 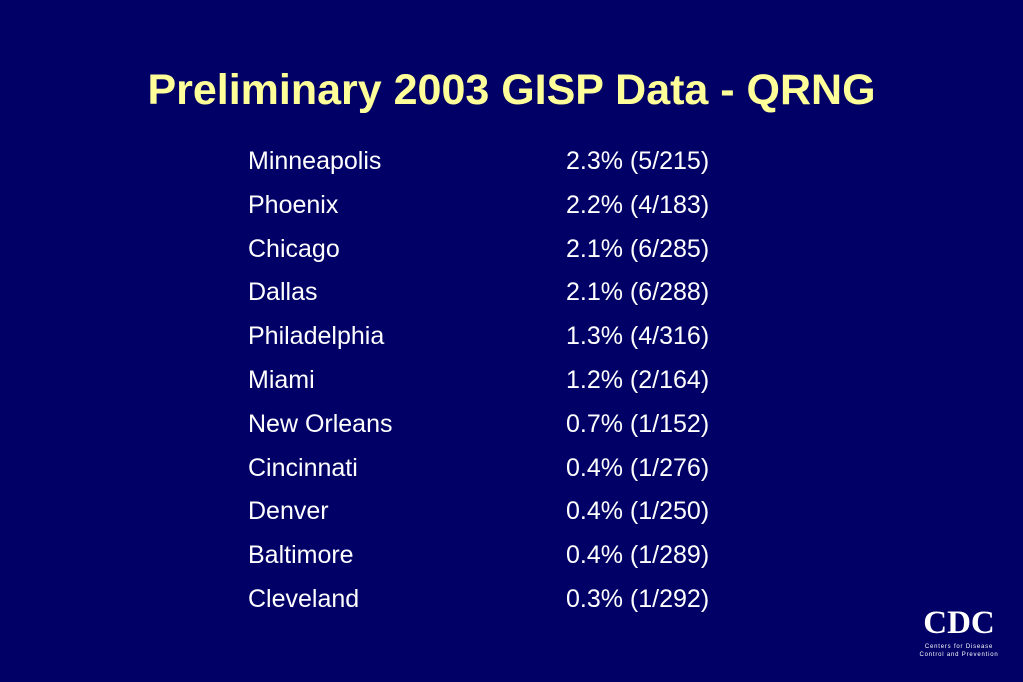 What do you see at coordinates (288, 511) in the screenshot?
I see `city-name: Denver` at bounding box center [288, 511].